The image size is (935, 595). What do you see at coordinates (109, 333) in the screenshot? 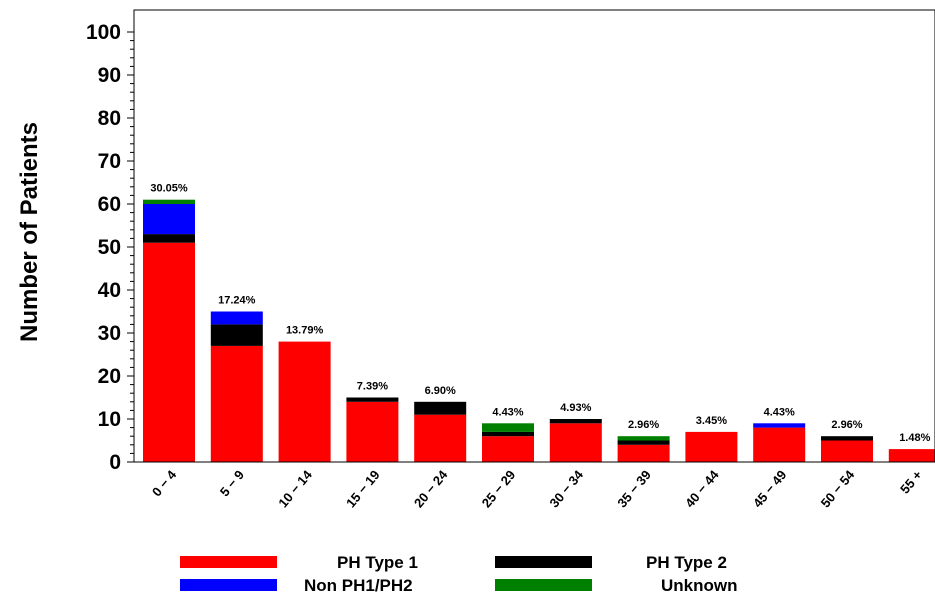
I see `y-tick-label: 30` at bounding box center [109, 333].